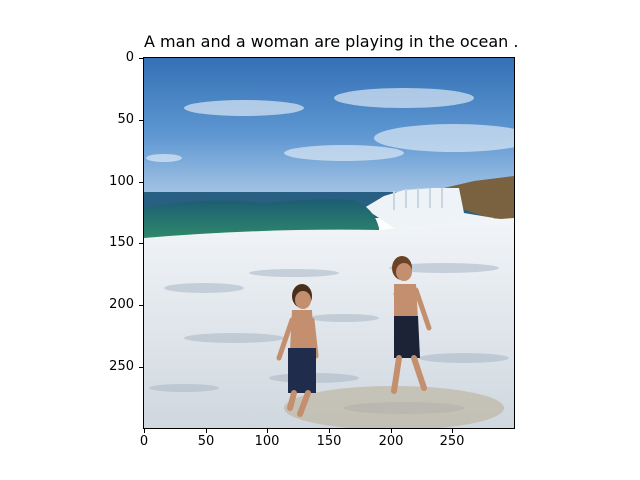  I want to click on y-tick-label: 200, so click(121, 304).